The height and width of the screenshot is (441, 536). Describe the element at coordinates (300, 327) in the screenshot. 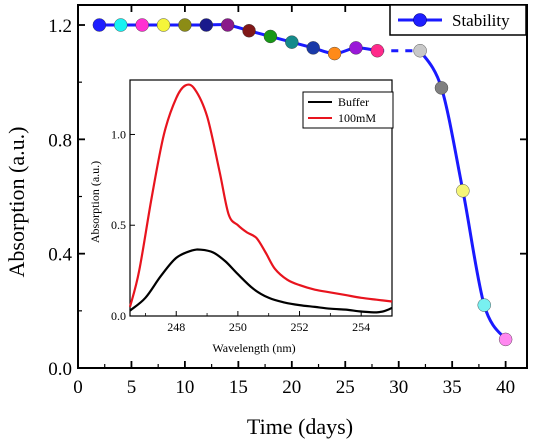

I see `inset-x-tick-label: 252` at that location.